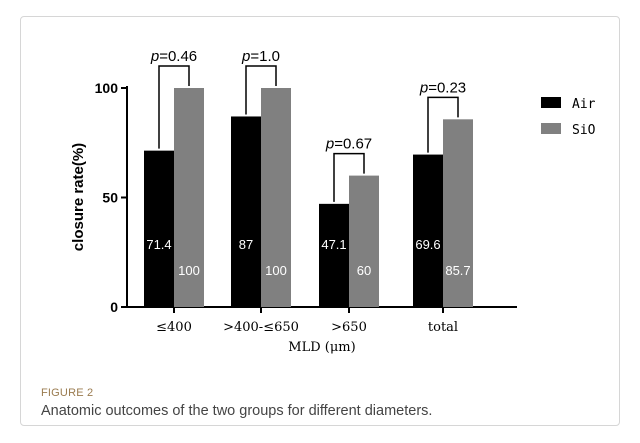  Describe the element at coordinates (158, 244) in the screenshot. I see `data-label: 71.4` at that location.